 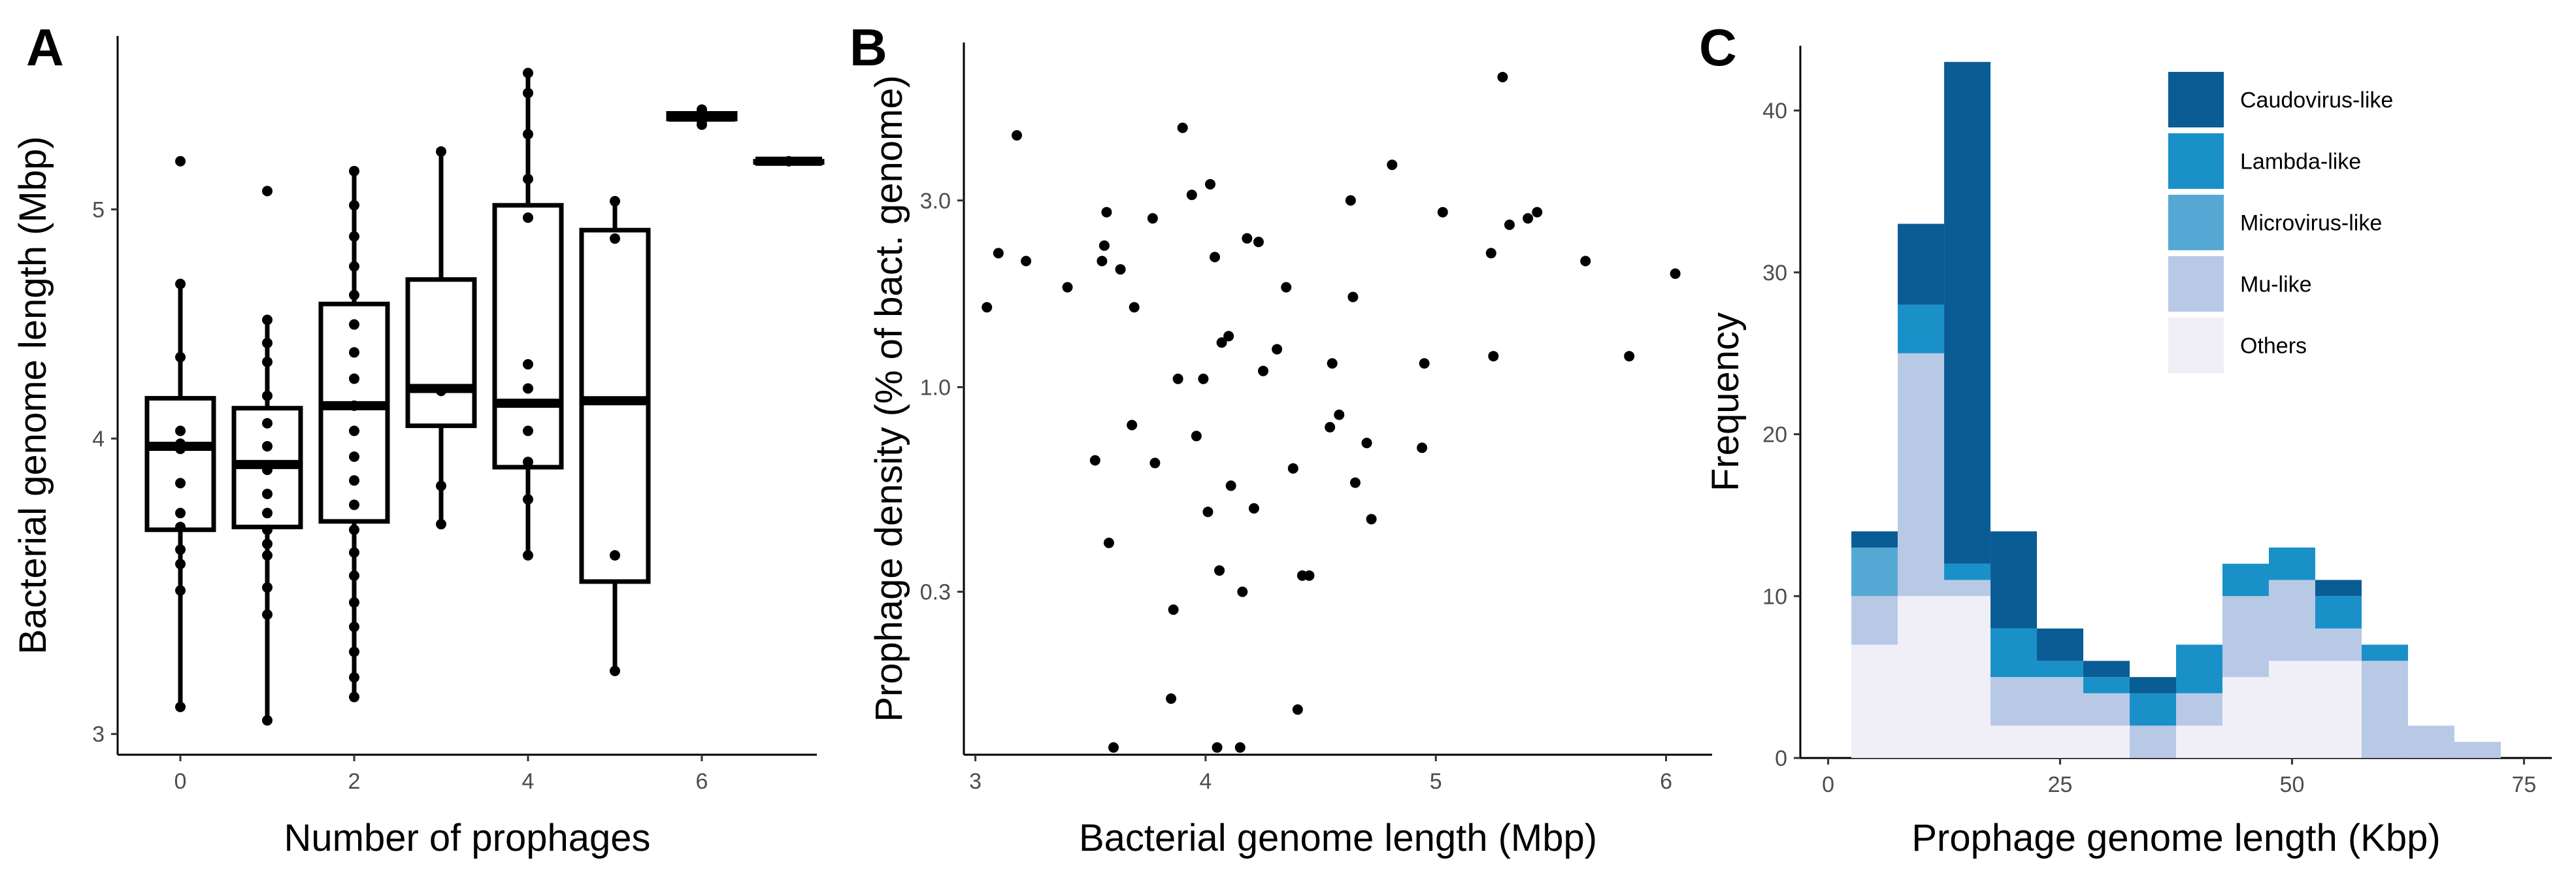 What do you see at coordinates (98, 209) in the screenshot?
I see `panel-a-y-tick-label: 5` at bounding box center [98, 209].